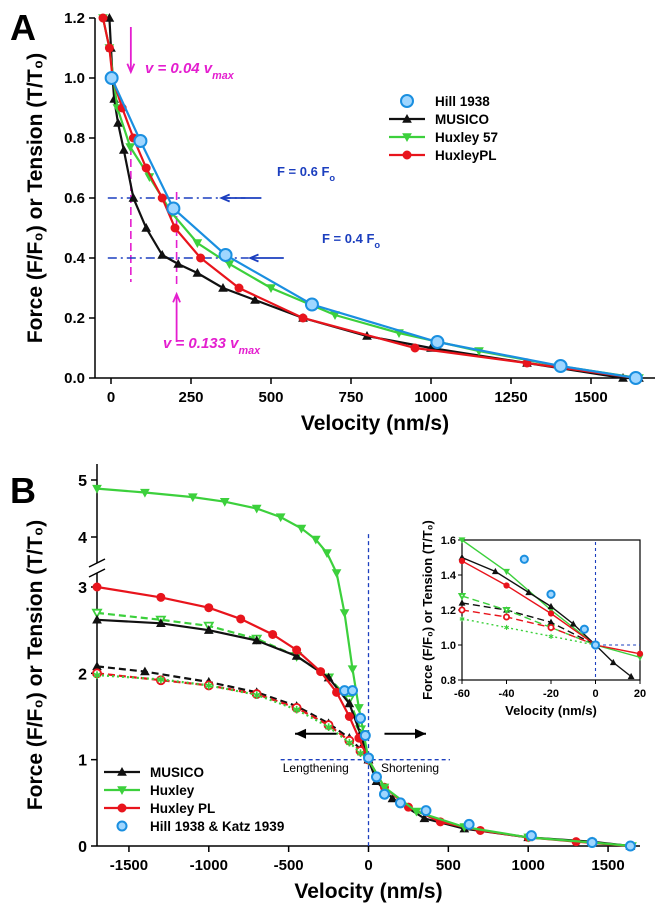 Image resolution: width=669 pixels, height=914 pixels. What do you see at coordinates (462, 602) in the screenshot?
I see `inset-point--111111-dashed` at bounding box center [462, 602].